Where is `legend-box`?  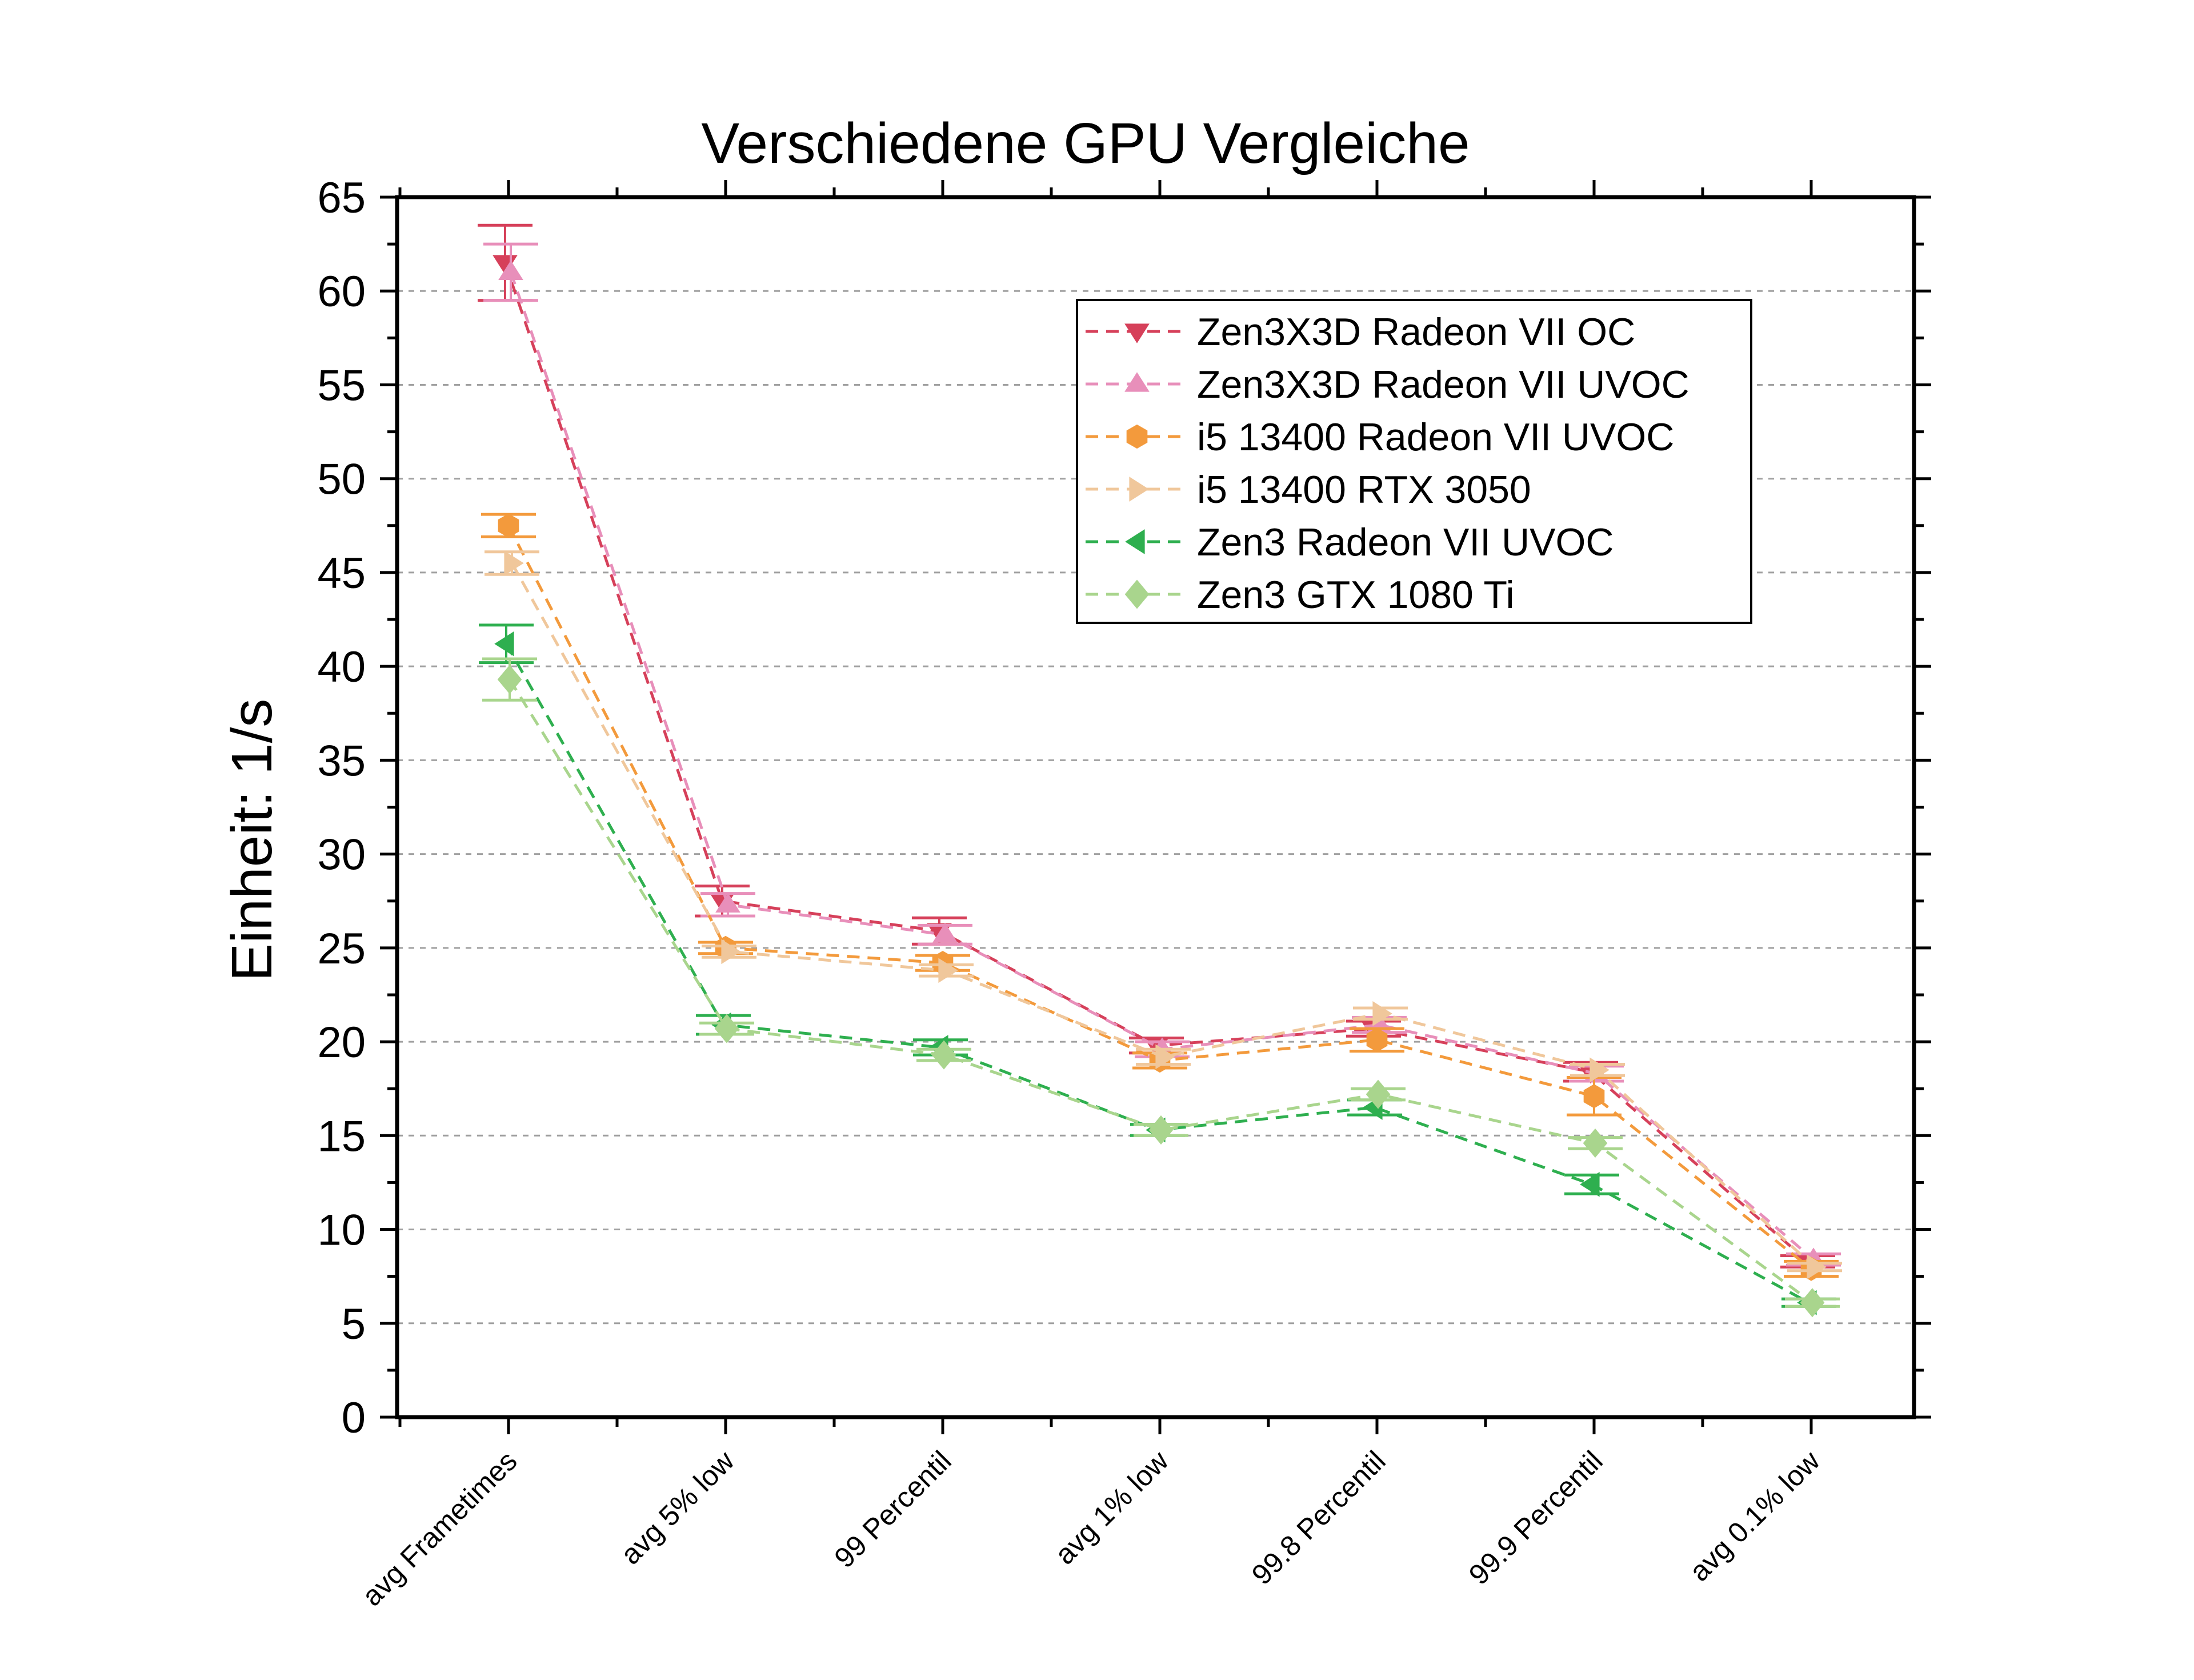 legend-box is located at coordinates (1414, 461).